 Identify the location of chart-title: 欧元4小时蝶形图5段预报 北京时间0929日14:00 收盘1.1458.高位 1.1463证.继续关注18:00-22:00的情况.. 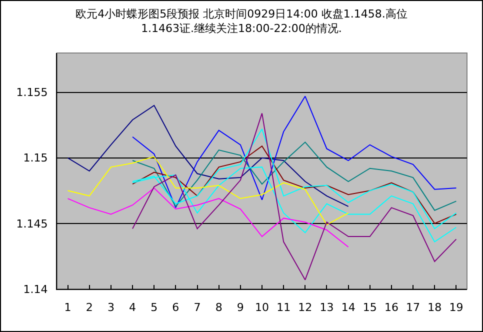
(242, 21).